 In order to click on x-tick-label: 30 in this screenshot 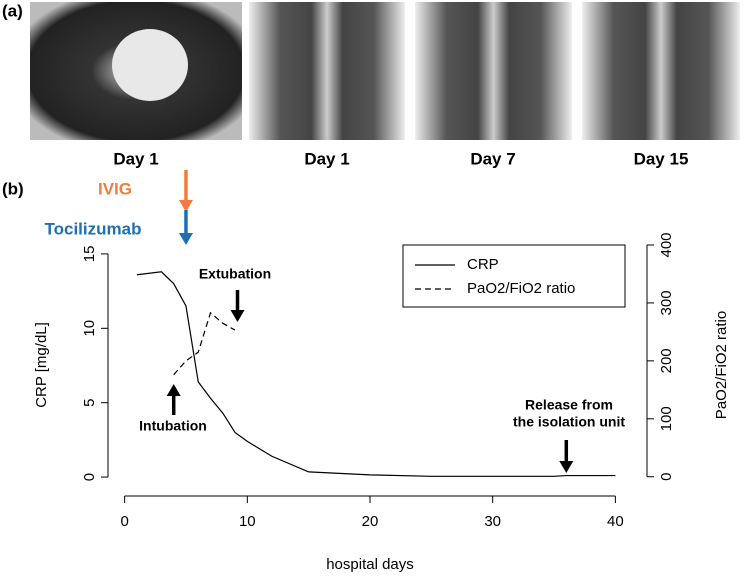, I will do `click(492, 521)`.